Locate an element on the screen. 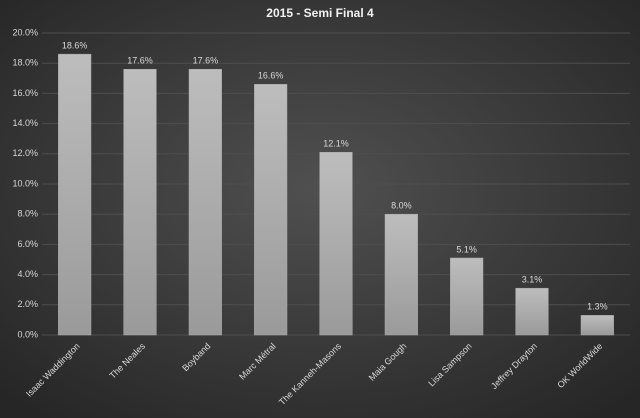  y-tick-label: 14.0% is located at coordinates (25, 123).